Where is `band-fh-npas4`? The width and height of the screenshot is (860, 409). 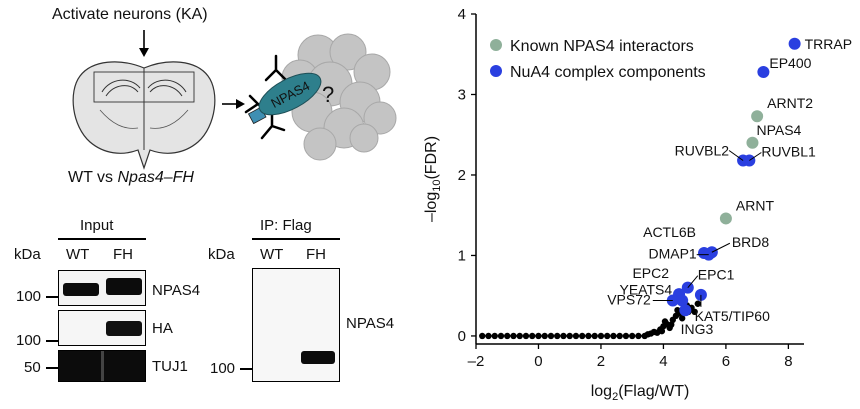 band-fh-npas4 is located at coordinates (124, 286).